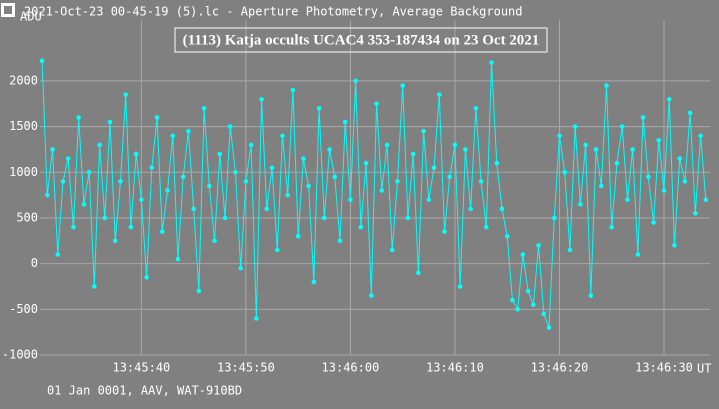 This screenshot has width=719, height=409. Describe the element at coordinates (455, 368) in the screenshot. I see `x-tick-label: 13:46:10` at that location.